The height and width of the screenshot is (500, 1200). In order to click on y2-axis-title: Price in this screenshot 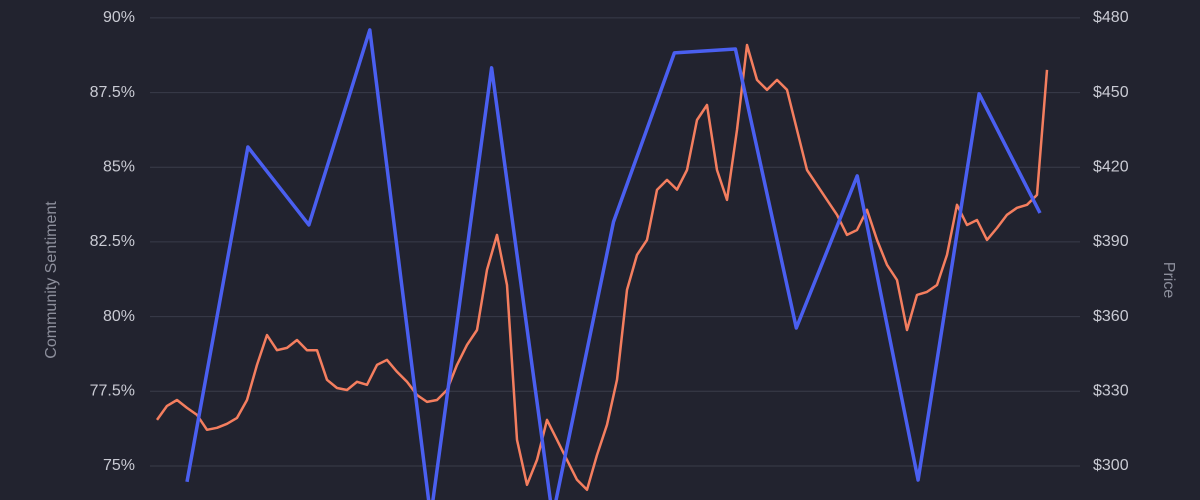, I will do `click(1168, 280)`.